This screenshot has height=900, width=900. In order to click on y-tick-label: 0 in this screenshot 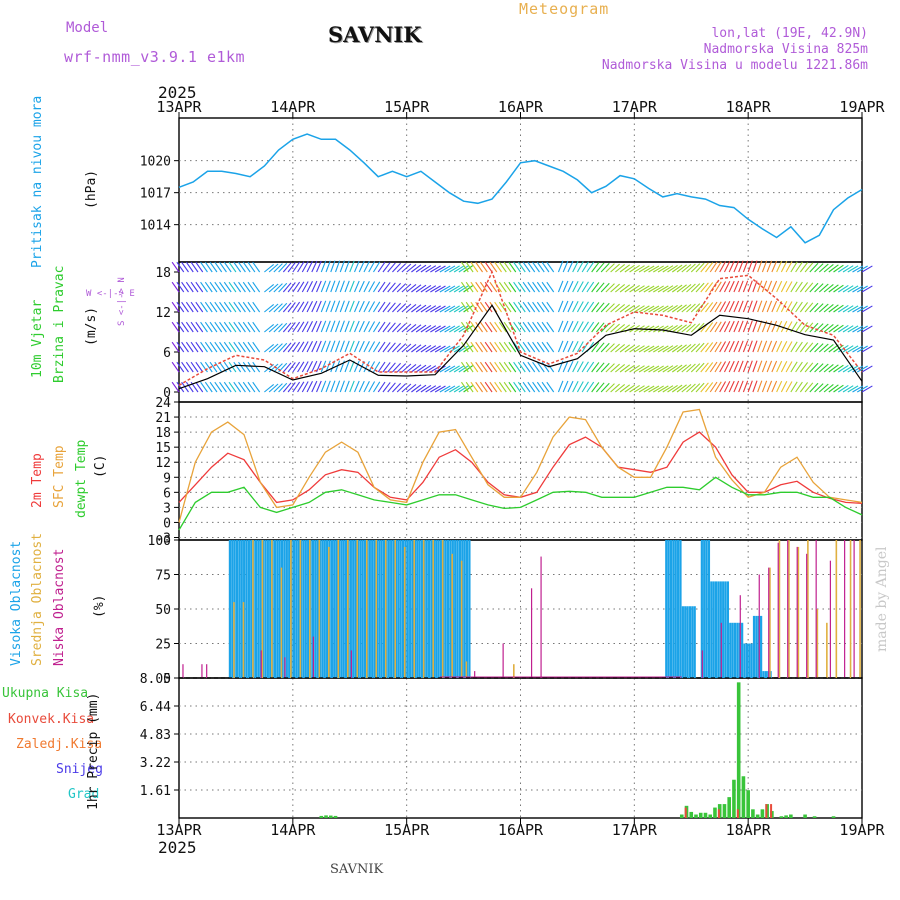, I will do `click(167, 393)`.